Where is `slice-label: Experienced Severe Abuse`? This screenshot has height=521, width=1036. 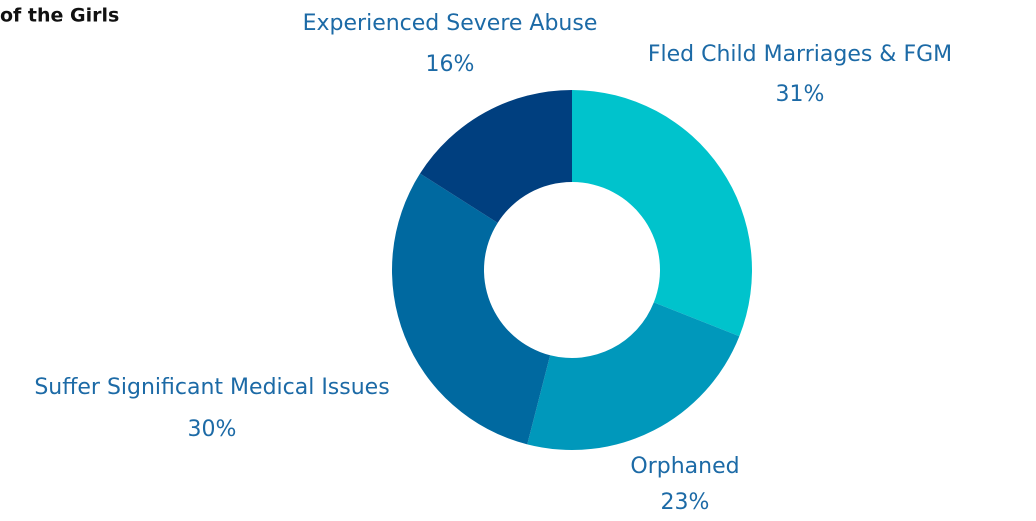
slice-label: Experienced Severe Abuse is located at coordinates (450, 23).